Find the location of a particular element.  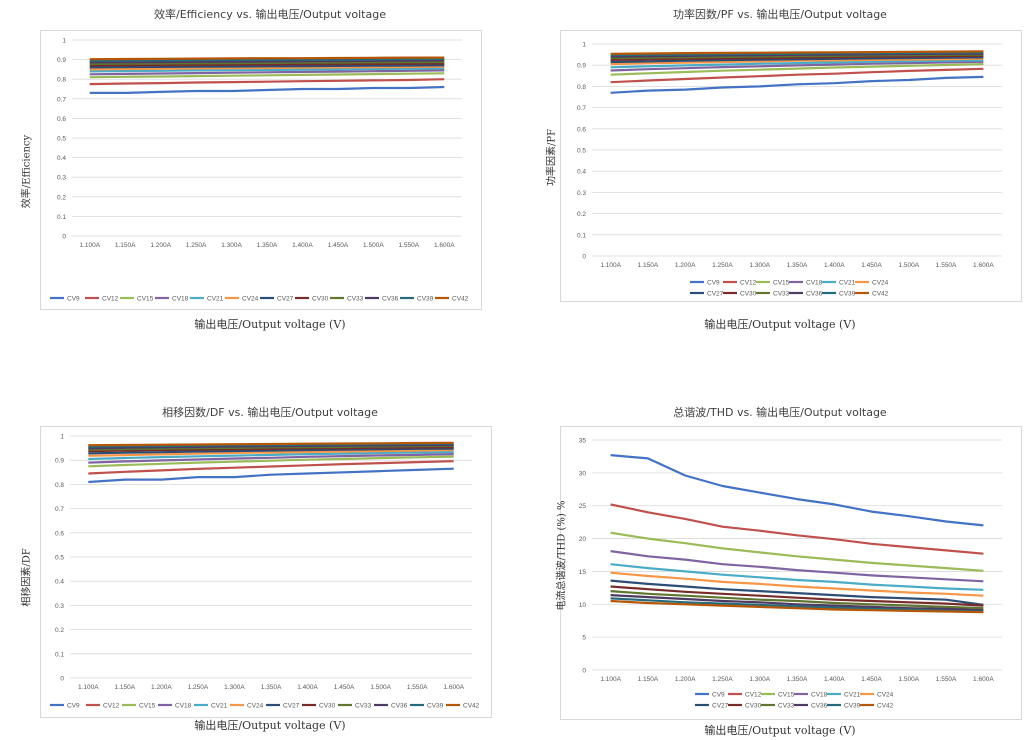

legend-label: CV18 is located at coordinates (819, 695).